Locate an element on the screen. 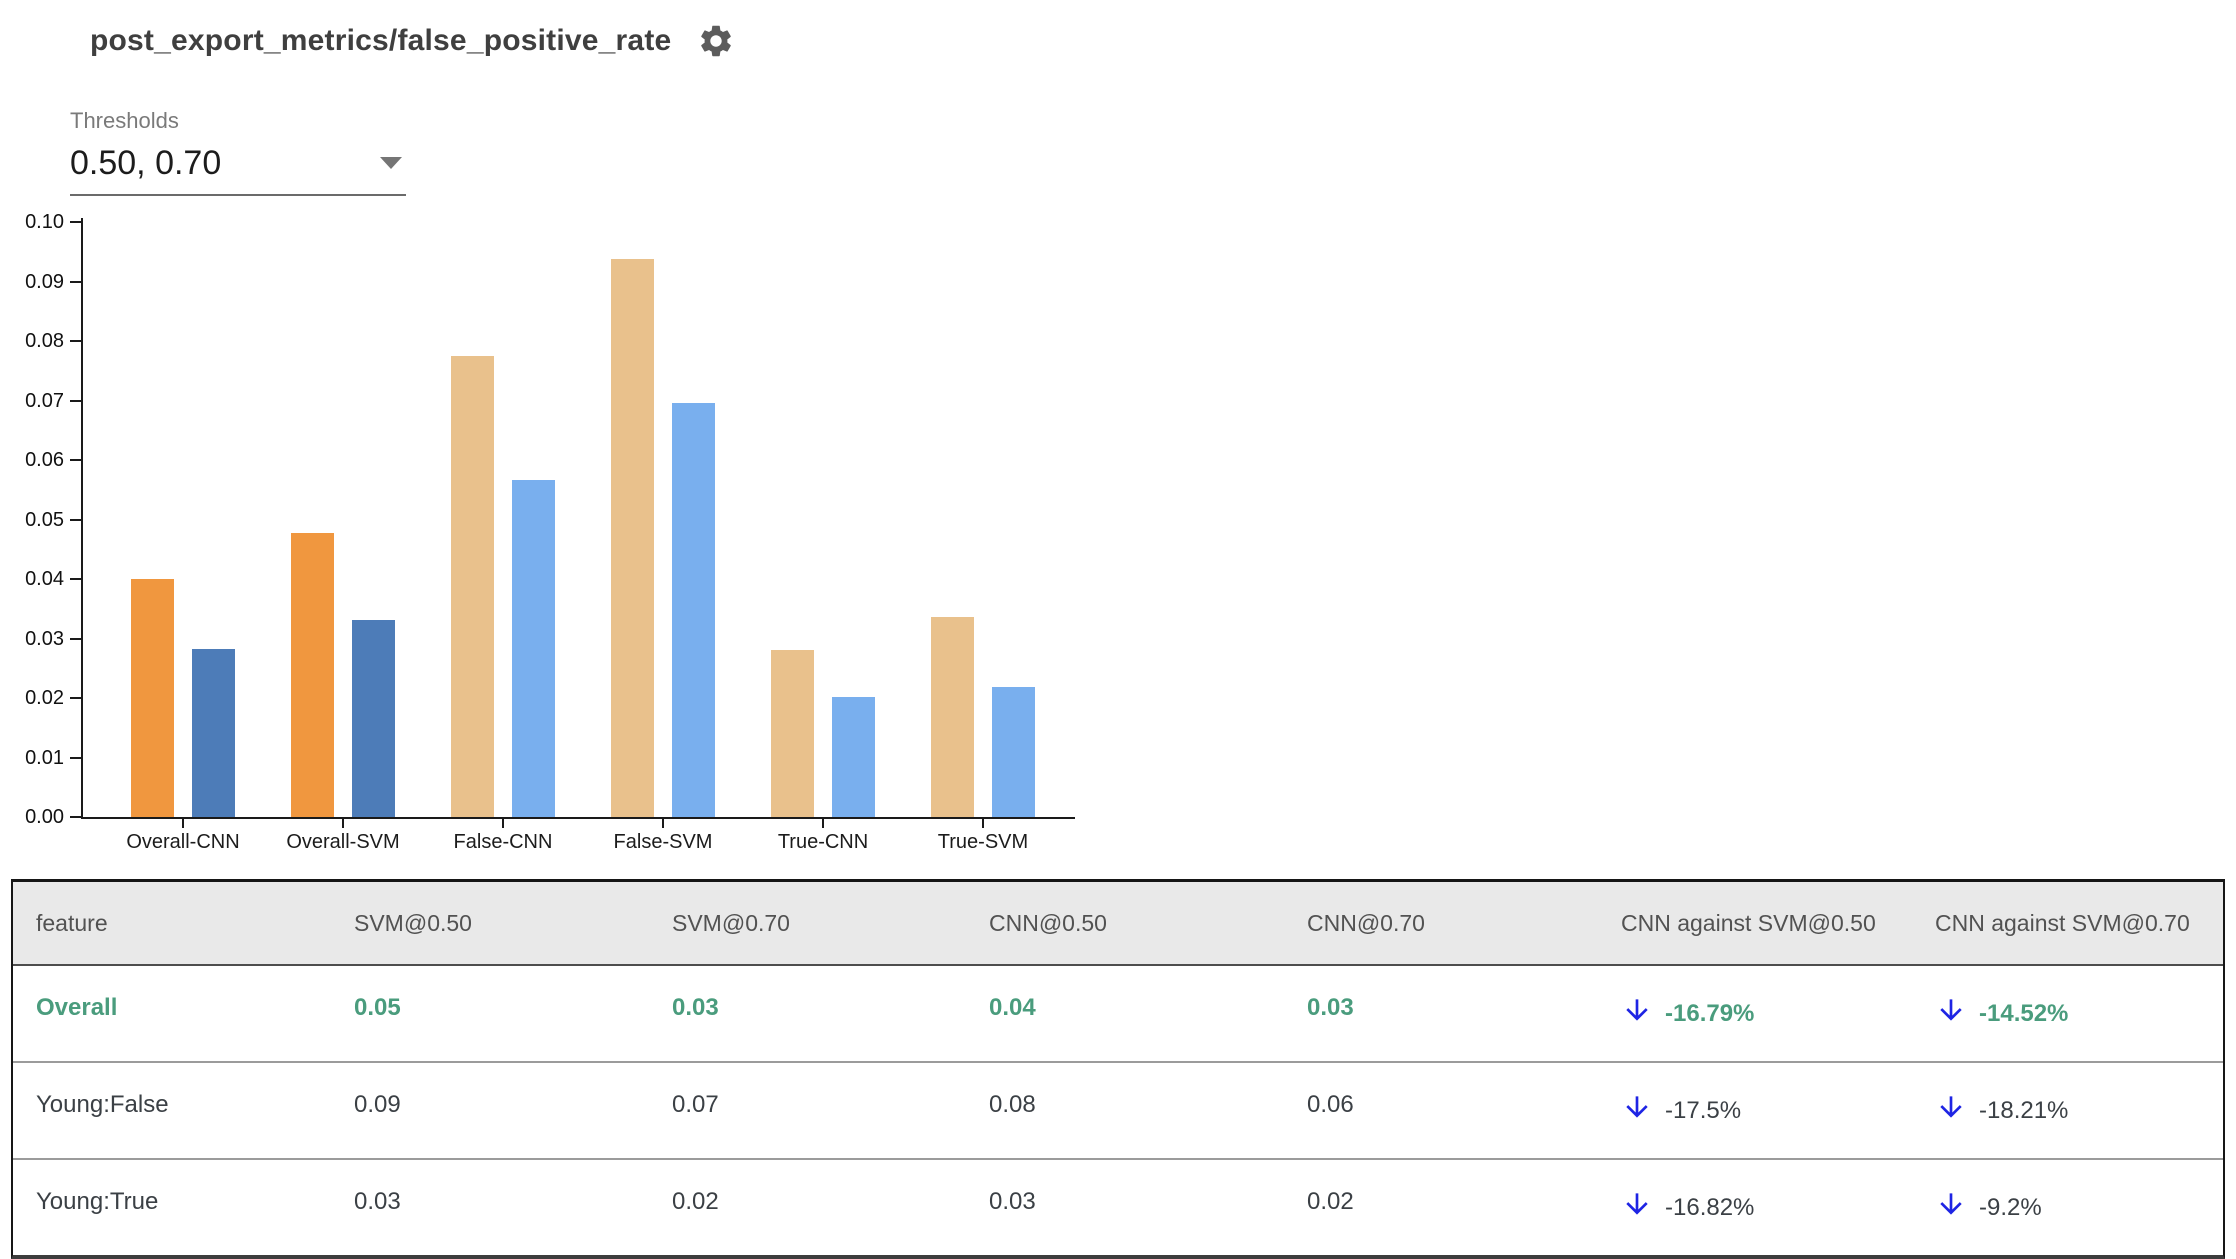 Image resolution: width=2236 pixels, height=1259 pixels. value-cell: 0.09 is located at coordinates (377, 1104).